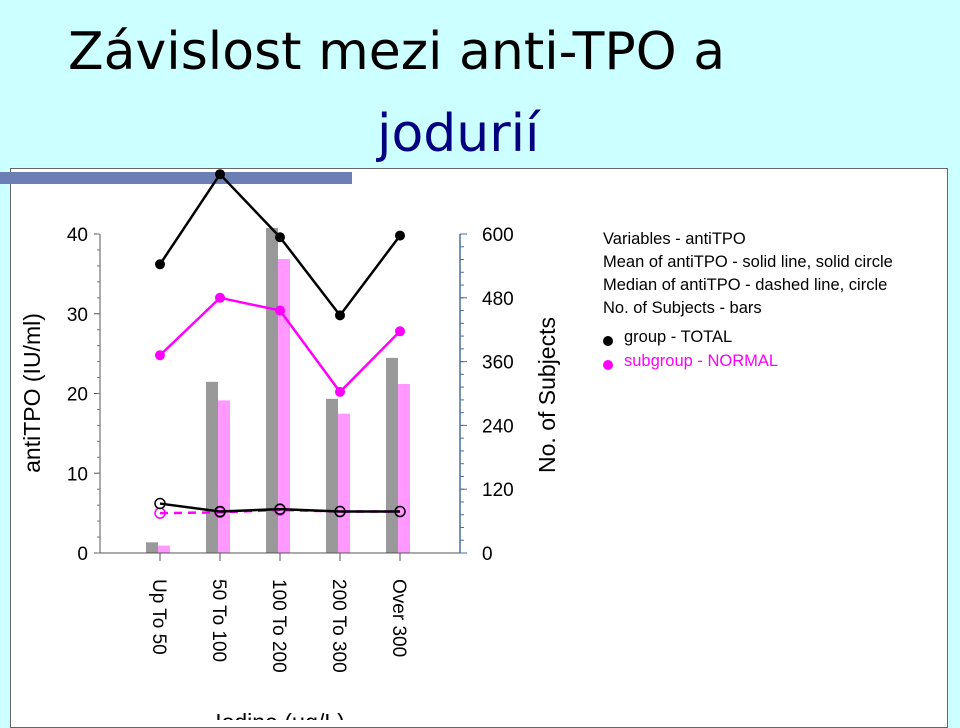 The height and width of the screenshot is (728, 960). What do you see at coordinates (398, 618) in the screenshot?
I see `x-tick-label: Over 300` at bounding box center [398, 618].